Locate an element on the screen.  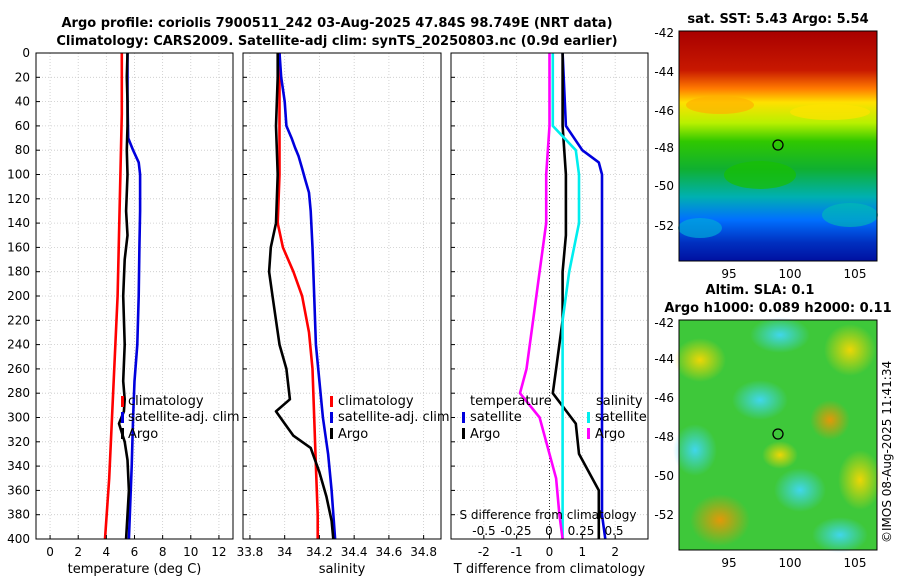
x-tick-label: 34.2 is located at coordinates (319, 552).